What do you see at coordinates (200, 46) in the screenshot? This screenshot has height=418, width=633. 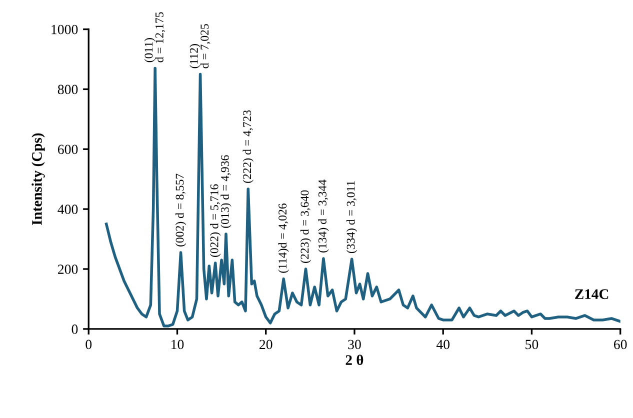 I see `annotation: (112) d = 7,025` at bounding box center [200, 46].